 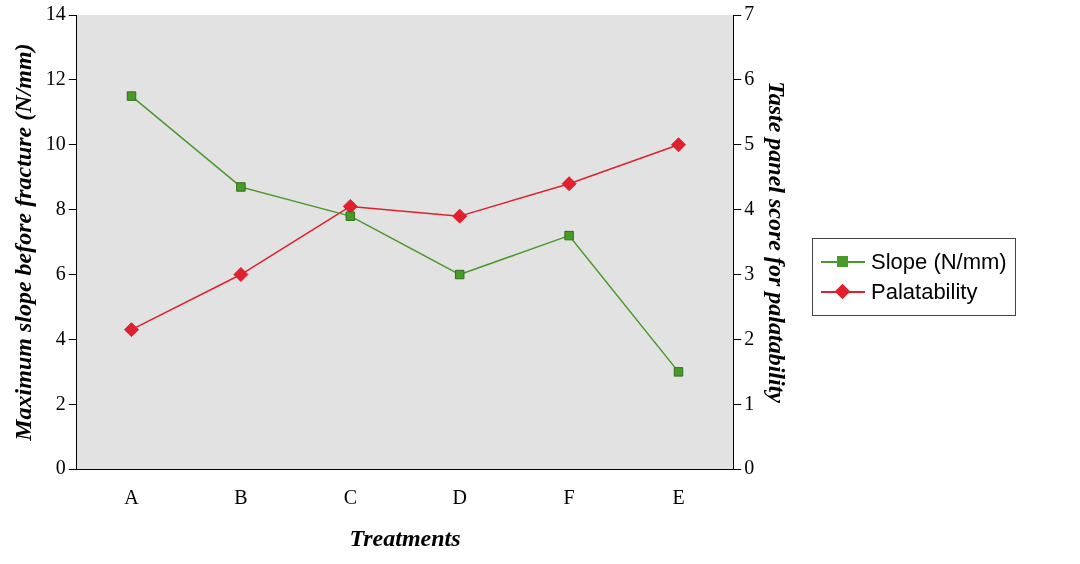 I want to click on x-tick-label: E, so click(x=678, y=497).